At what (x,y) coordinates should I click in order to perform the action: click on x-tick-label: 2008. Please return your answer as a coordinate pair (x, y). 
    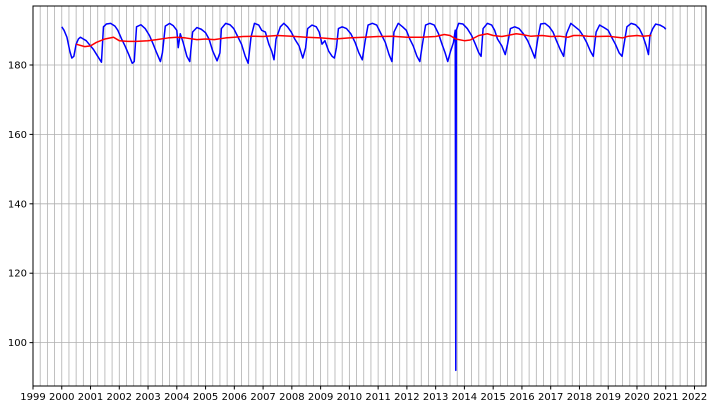
    Looking at the image, I should click on (291, 397).